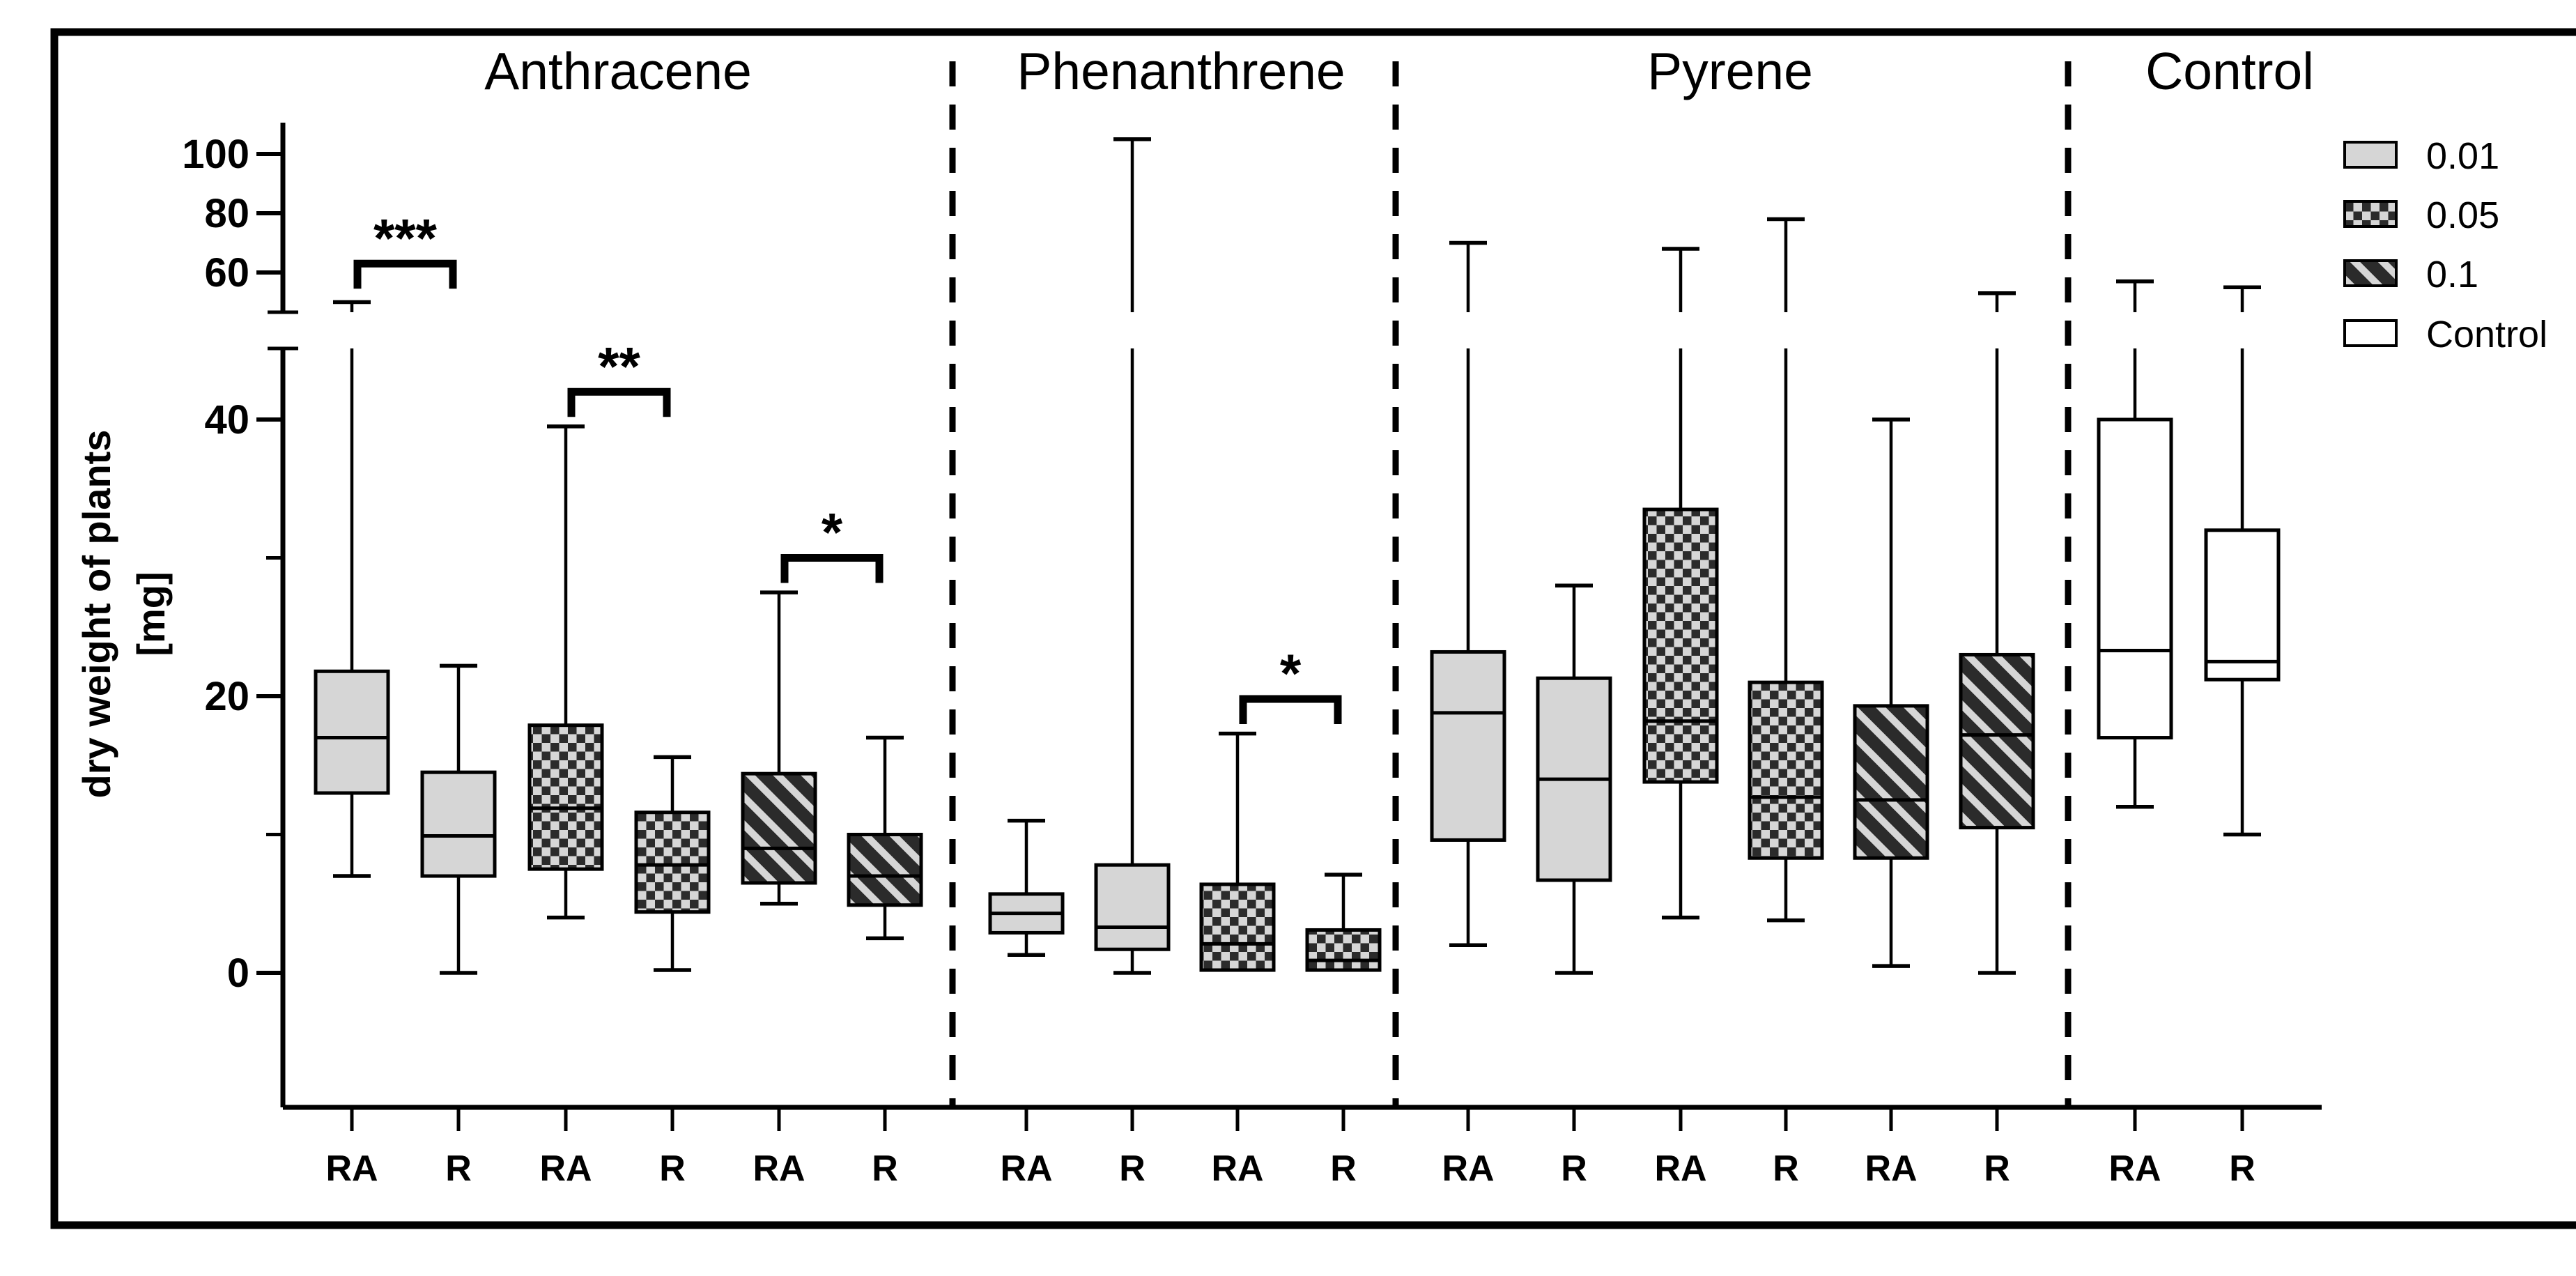 Image resolution: width=2576 pixels, height=1276 pixels. I want to click on box-Phenanthrene-R-0.05, so click(1343, 950).